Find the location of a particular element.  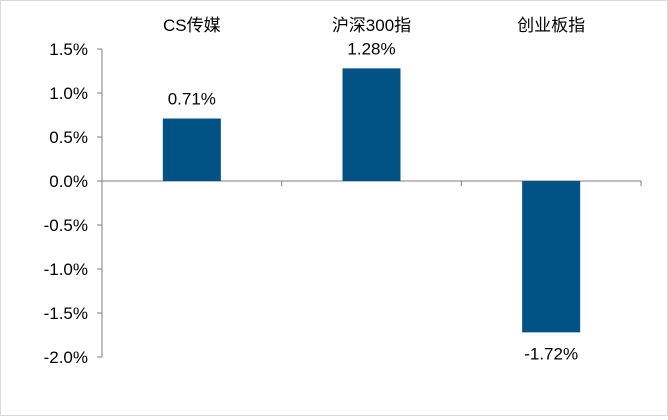

y-tick-label: -1.5% is located at coordinates (66, 313).